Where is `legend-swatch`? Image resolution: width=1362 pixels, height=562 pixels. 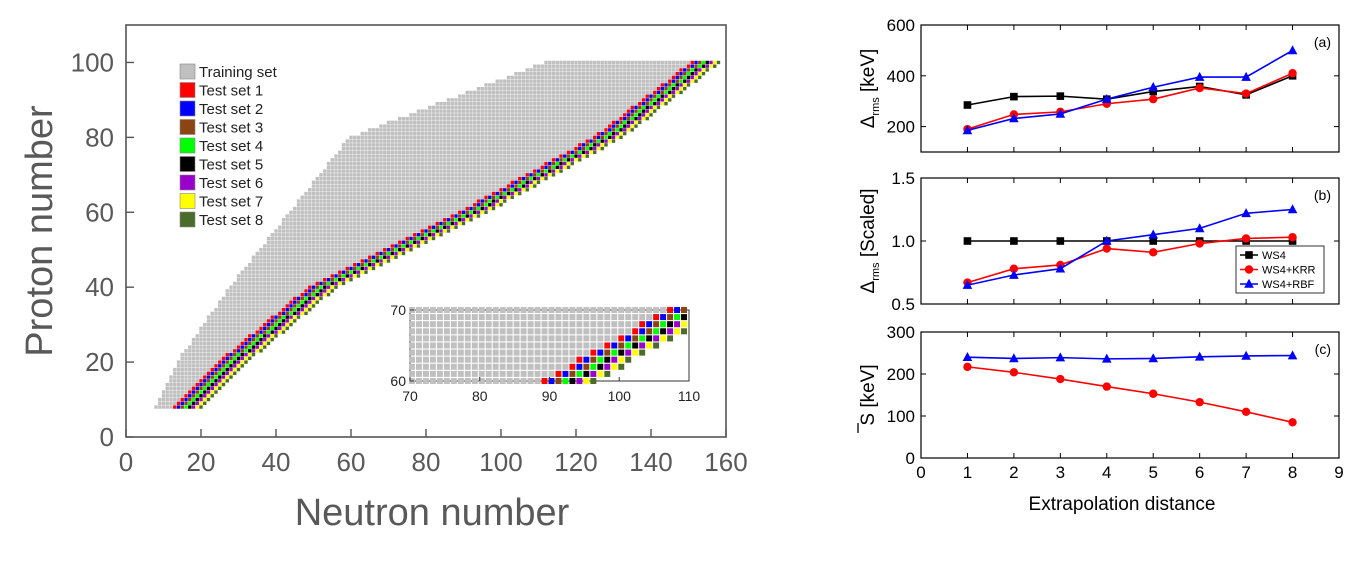 legend-swatch is located at coordinates (187, 108).